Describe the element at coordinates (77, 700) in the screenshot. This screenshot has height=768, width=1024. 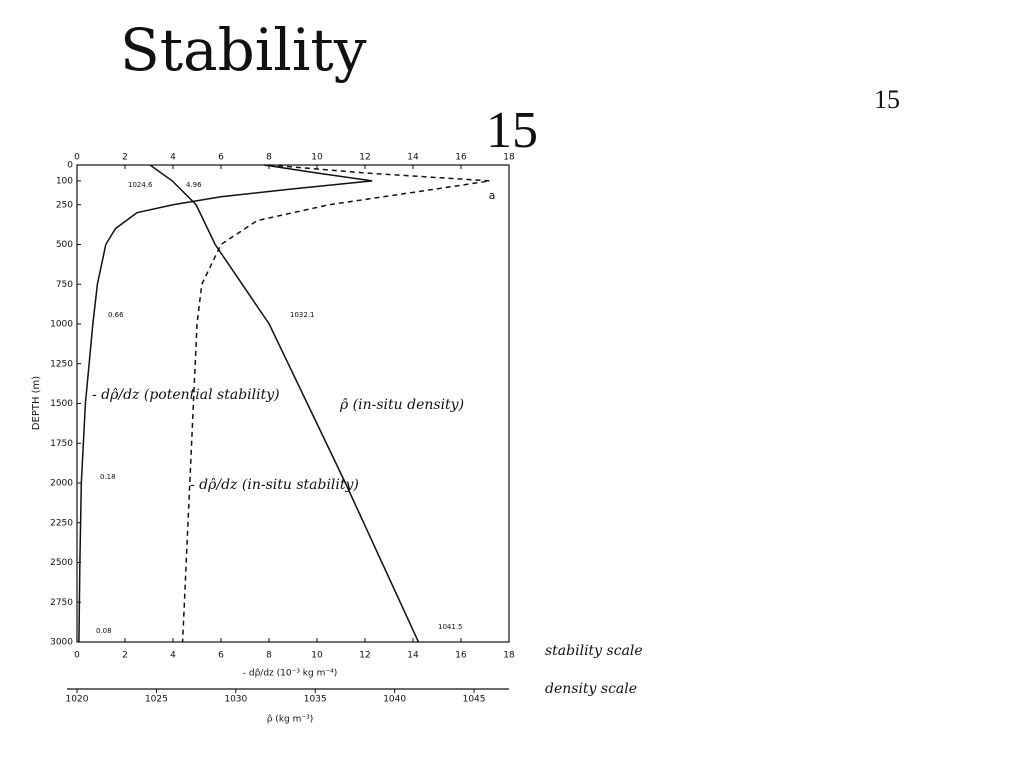
I see `x2-tick-label: 1020` at that location.